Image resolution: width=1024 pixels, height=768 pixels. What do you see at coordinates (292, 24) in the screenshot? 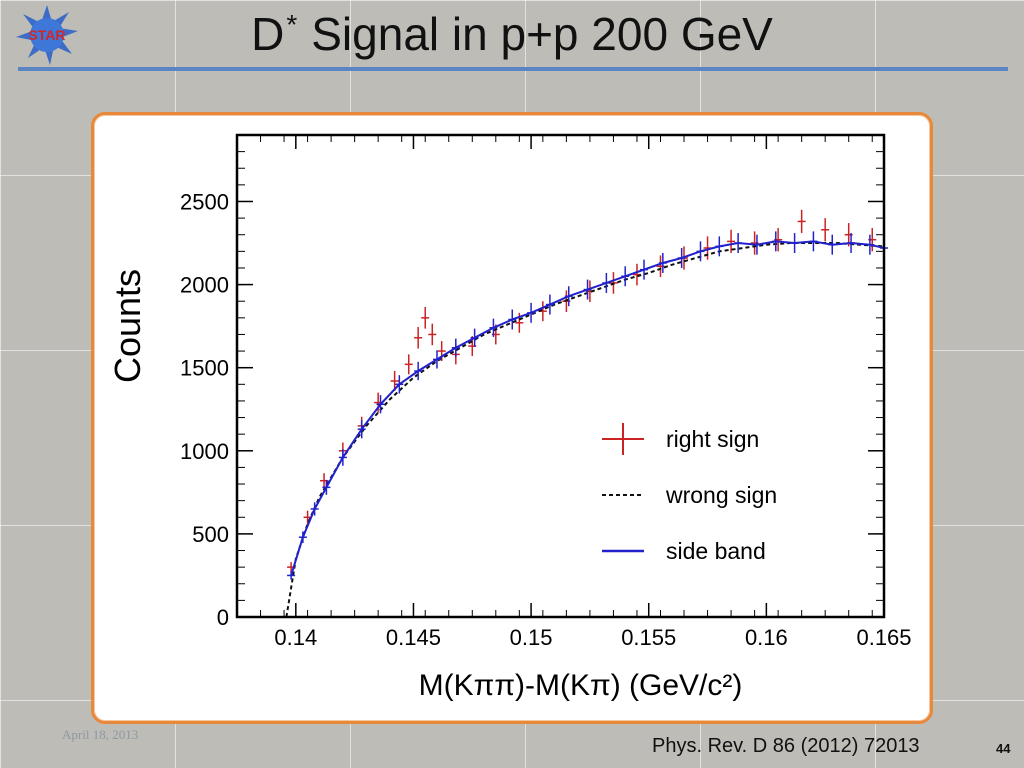
I see `title-superscript: *` at bounding box center [292, 24].